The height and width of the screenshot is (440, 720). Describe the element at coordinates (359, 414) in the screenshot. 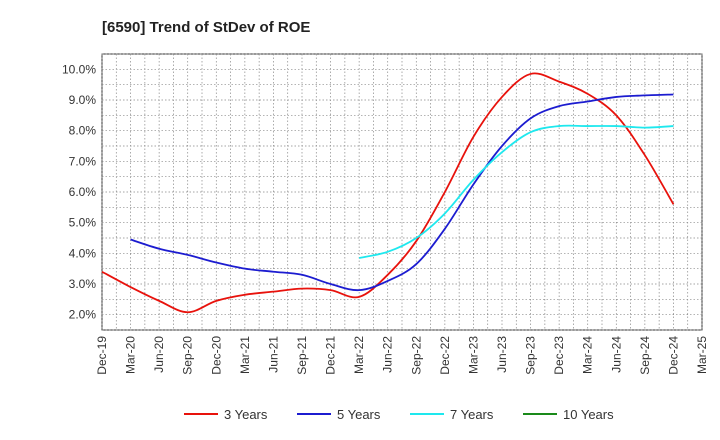

I see `legend-label-1: 5 Years` at that location.